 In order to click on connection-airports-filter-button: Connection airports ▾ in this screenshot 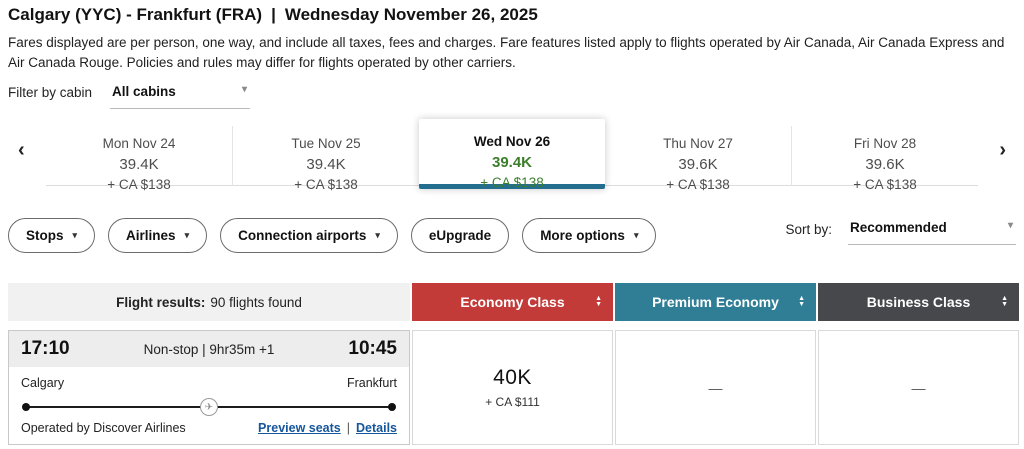, I will do `click(309, 235)`.